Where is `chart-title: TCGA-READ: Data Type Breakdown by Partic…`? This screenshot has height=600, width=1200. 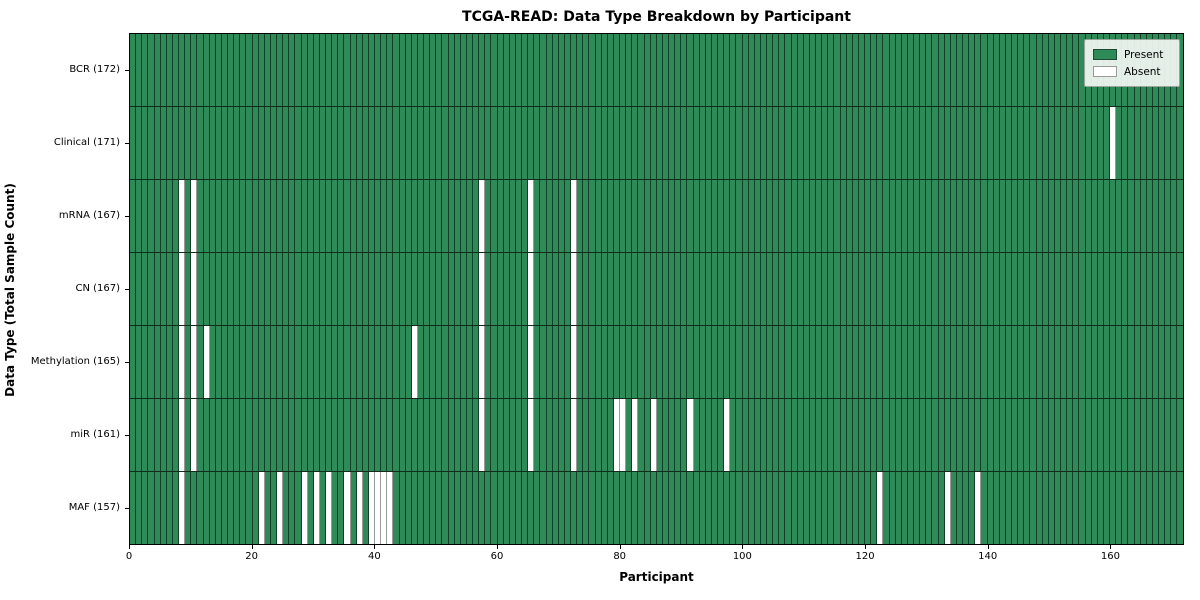 chart-title: TCGA-READ: Data Type Breakdown by Partic… is located at coordinates (656, 17).